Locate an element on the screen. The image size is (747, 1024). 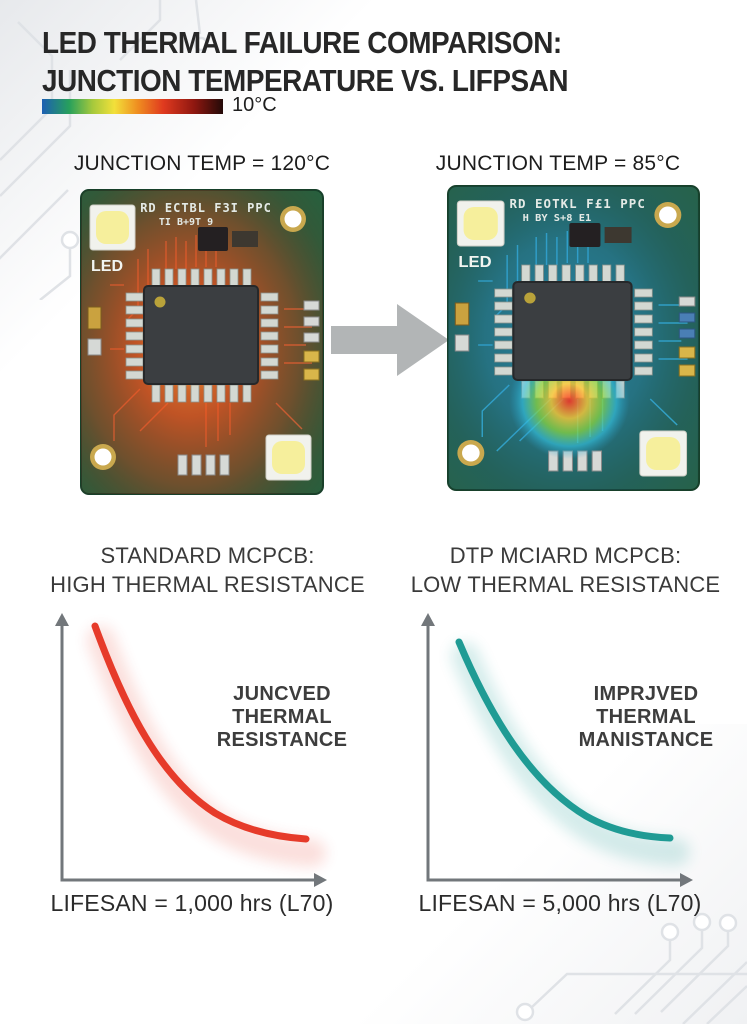
chart-annotation-line3: MANISTANCE is located at coordinates (646, 740).